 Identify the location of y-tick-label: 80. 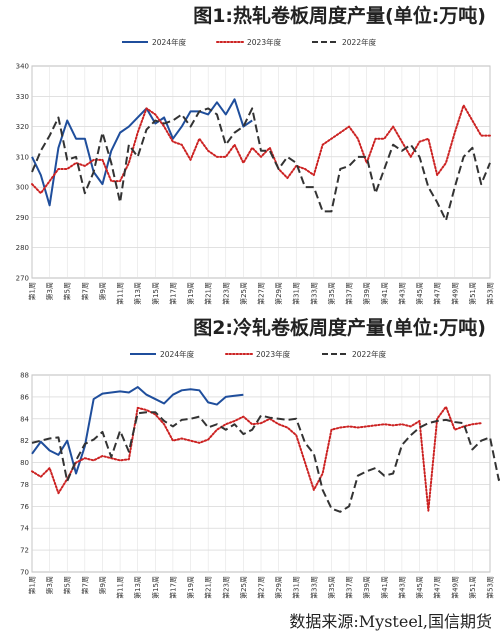
(24, 463).